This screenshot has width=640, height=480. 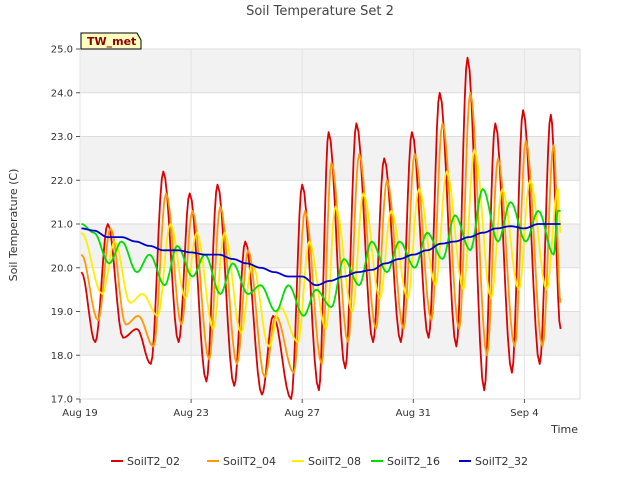 What do you see at coordinates (62, 356) in the screenshot?
I see `y-tick-label: 18.0` at bounding box center [62, 356].